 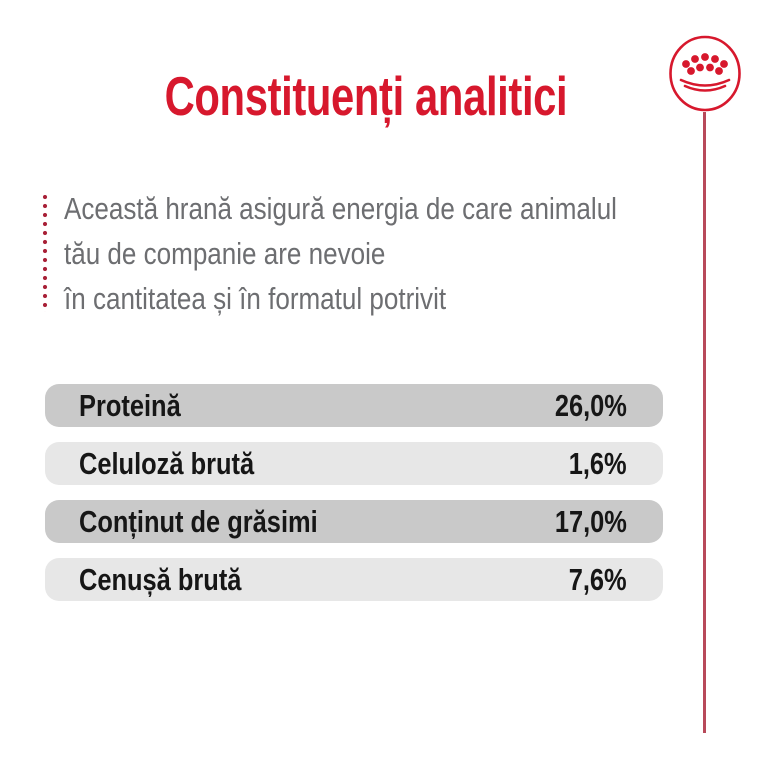 I want to click on royal-canin-crown-logo-icon, so click(x=705, y=73).